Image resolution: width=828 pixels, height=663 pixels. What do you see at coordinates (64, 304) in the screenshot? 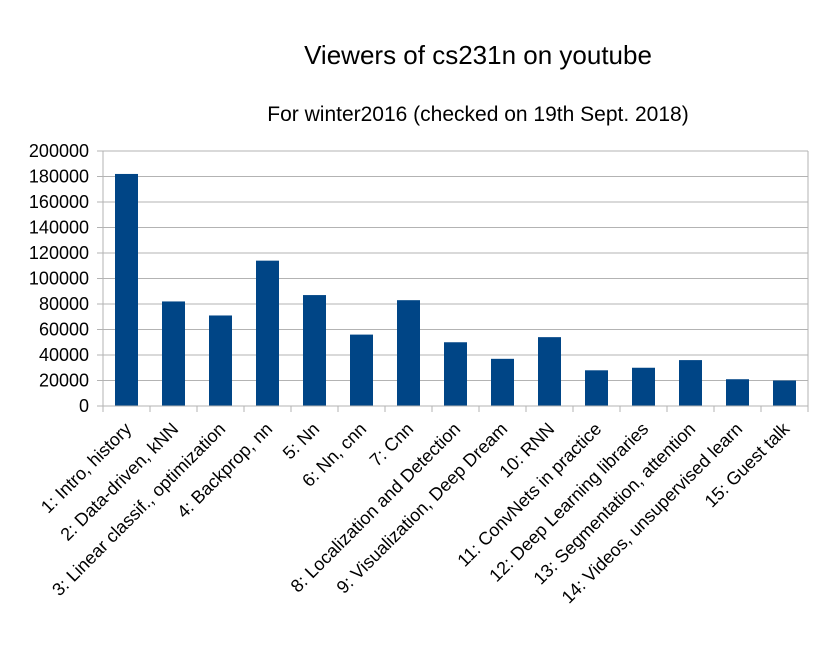
I see `y-tick-label: 80000` at bounding box center [64, 304].